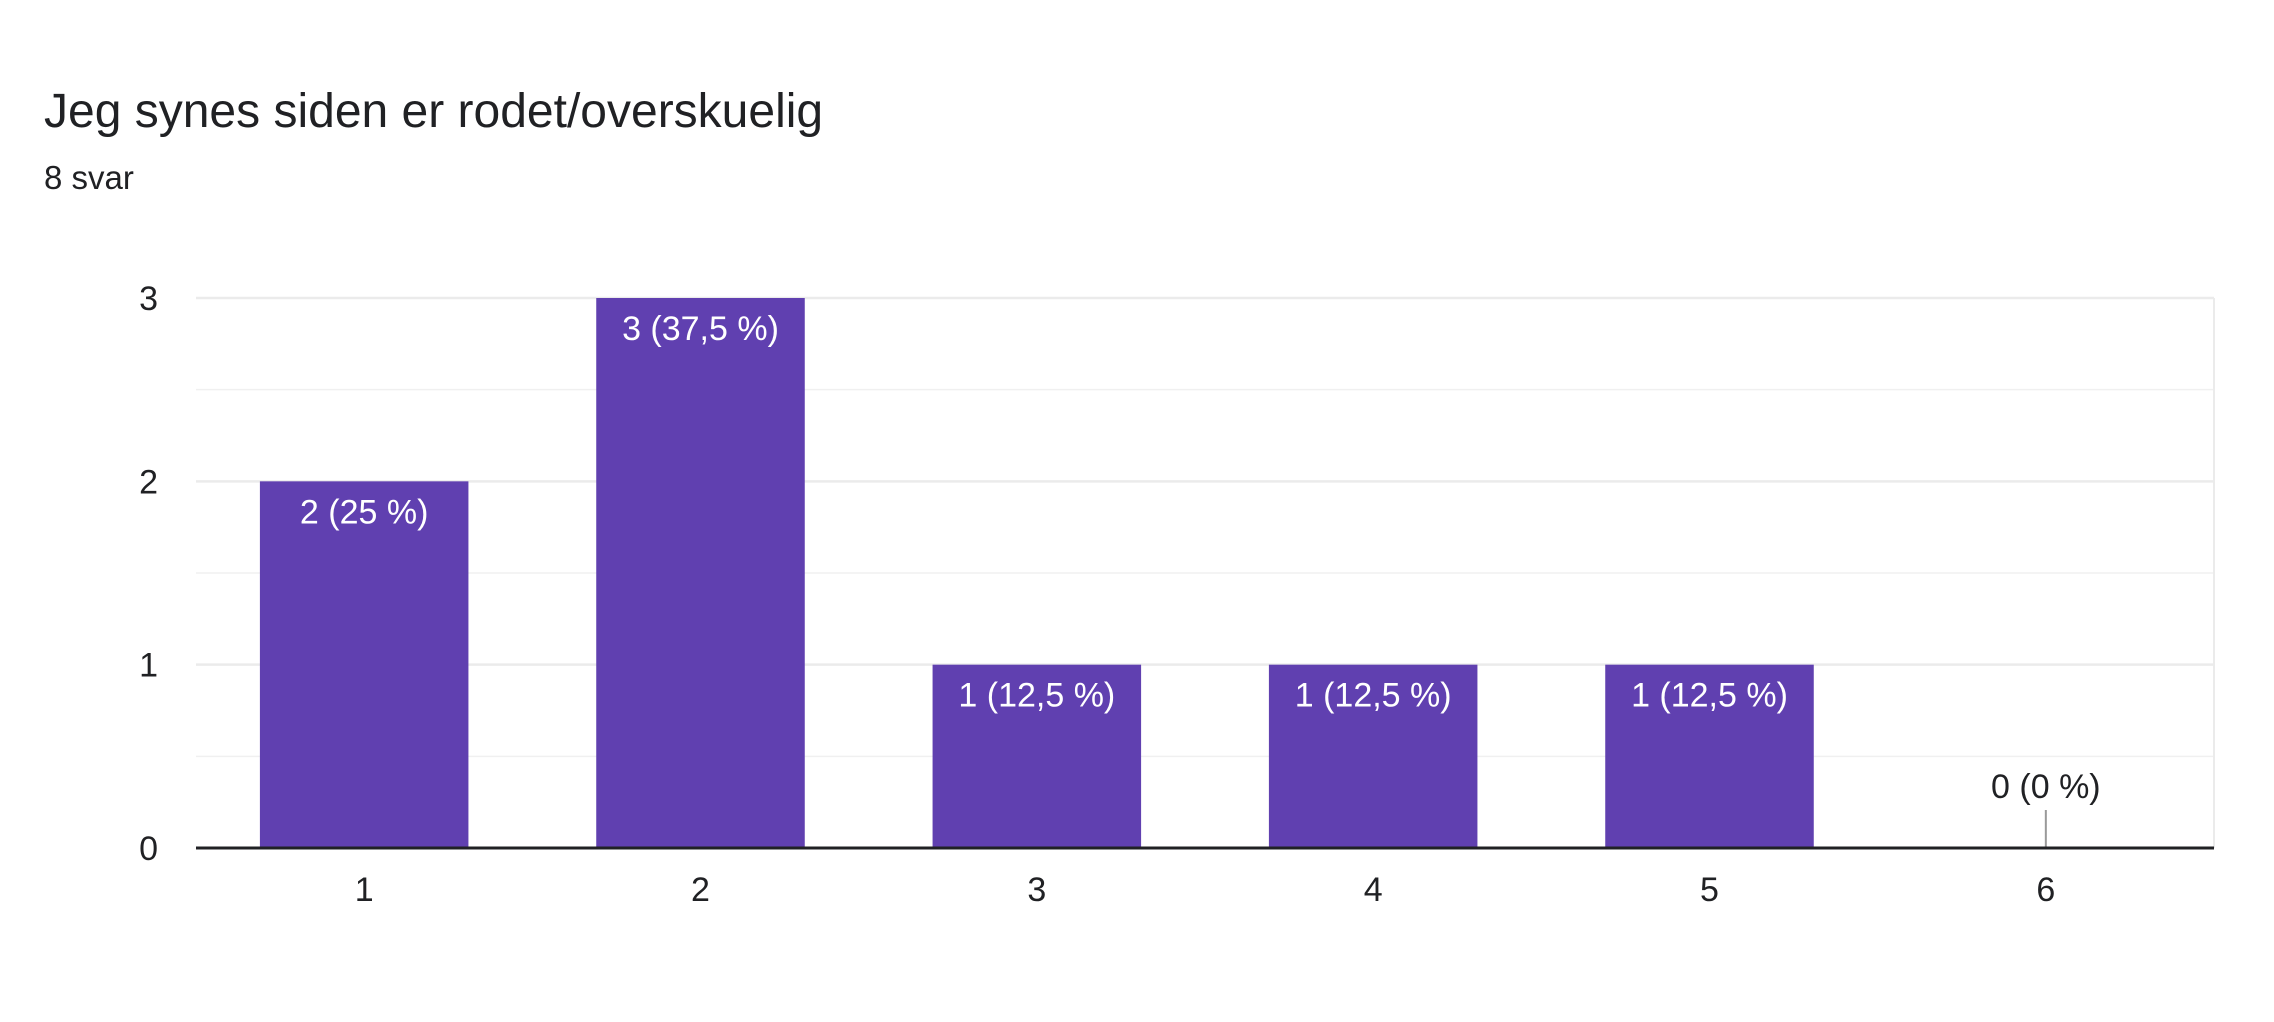 This screenshot has height=1022, width=2274. What do you see at coordinates (700, 329) in the screenshot?
I see `bar-value-label: 3 (37,5 %)` at bounding box center [700, 329].